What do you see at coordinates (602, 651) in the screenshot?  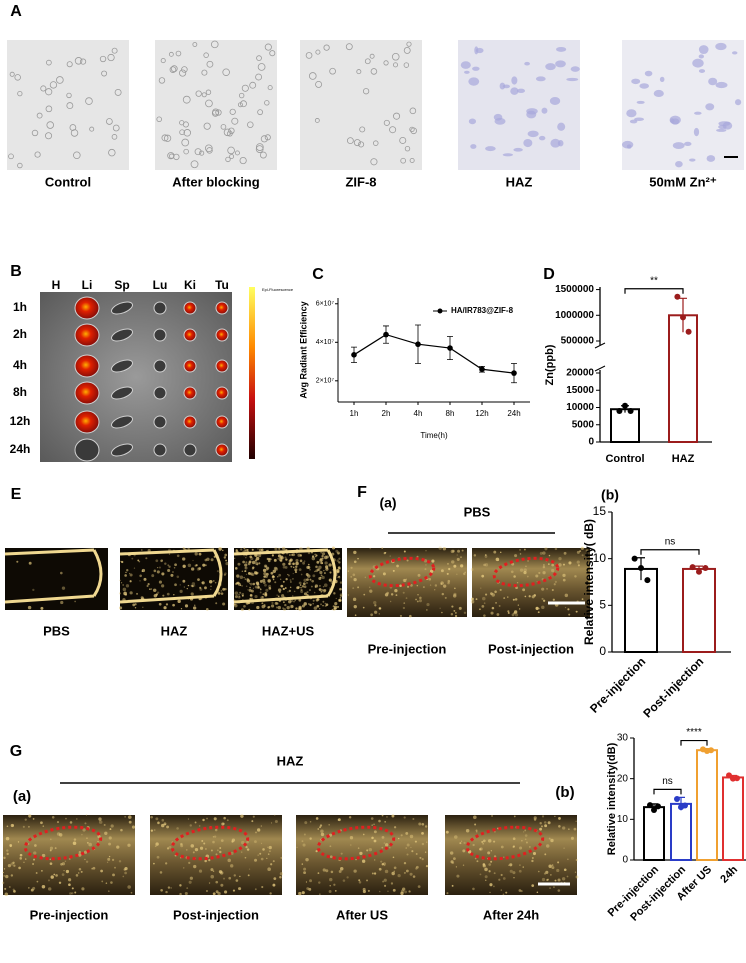 I see `y-tick-label: 0` at bounding box center [602, 651].